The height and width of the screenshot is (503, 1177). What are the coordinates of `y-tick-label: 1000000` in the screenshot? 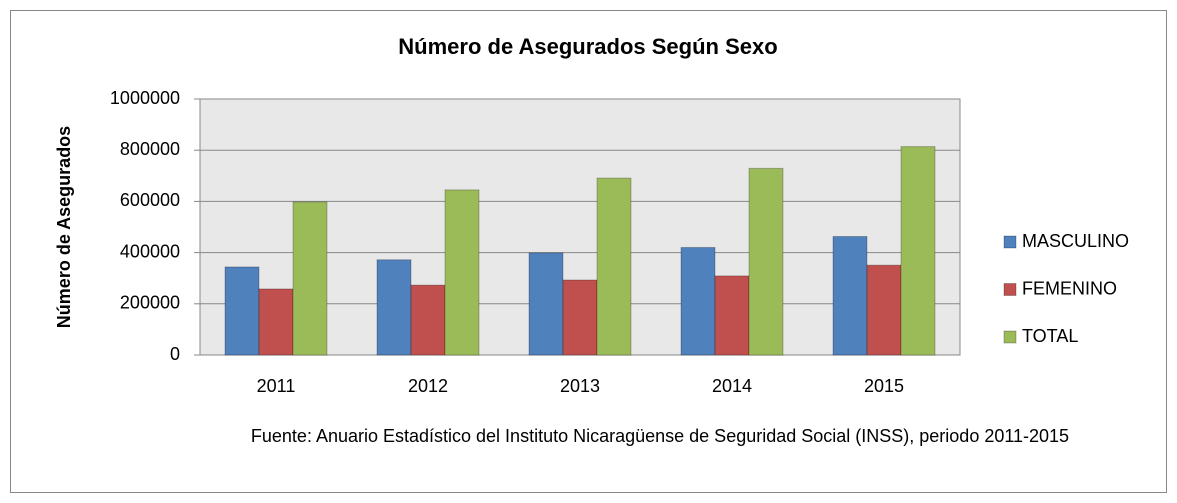 It's located at (145, 98).